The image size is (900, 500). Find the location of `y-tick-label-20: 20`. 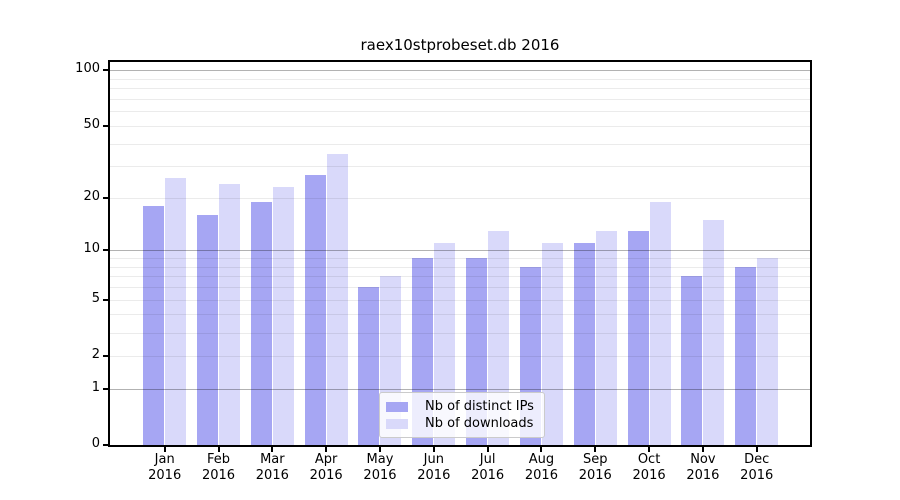

y-tick-label-20: 20 is located at coordinates (91, 196).